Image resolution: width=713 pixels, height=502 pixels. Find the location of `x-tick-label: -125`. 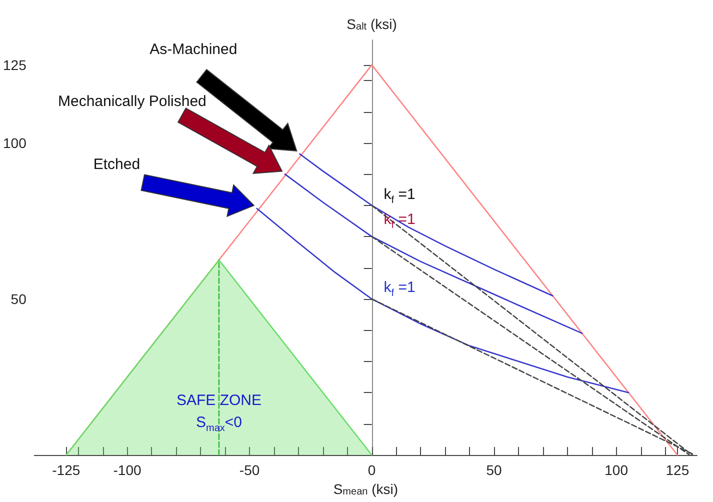

x-tick-label: -125 is located at coordinates (66, 470).